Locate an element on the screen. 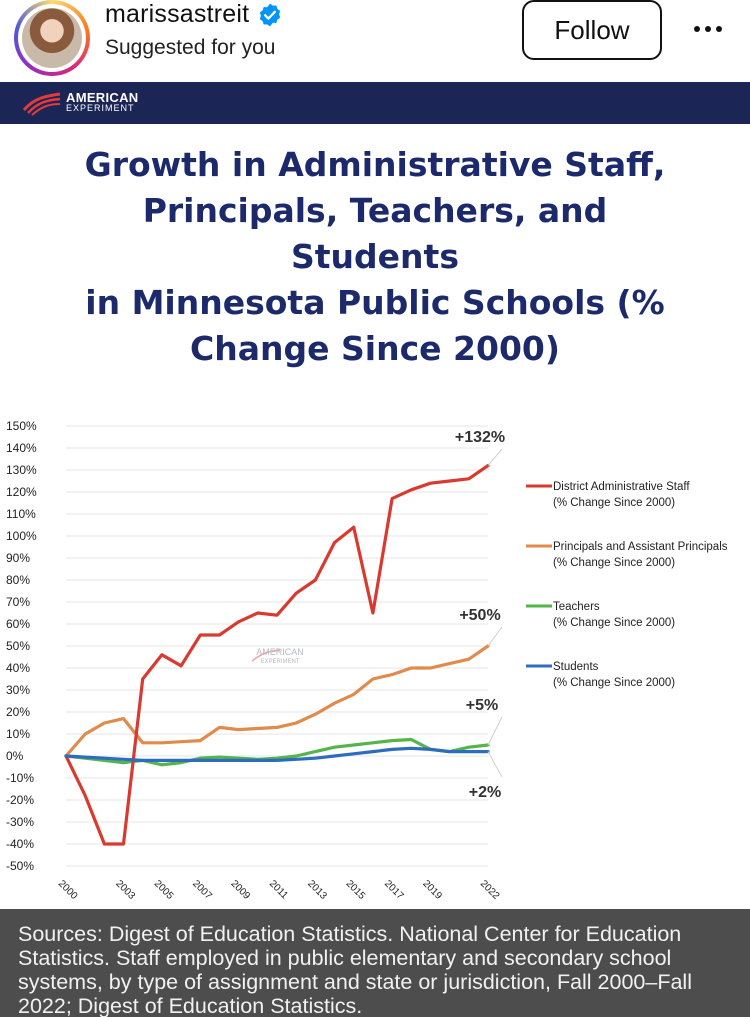 This screenshot has height=1017, width=750. legend-sub-principals: (% Change Since 2000) is located at coordinates (614, 563).